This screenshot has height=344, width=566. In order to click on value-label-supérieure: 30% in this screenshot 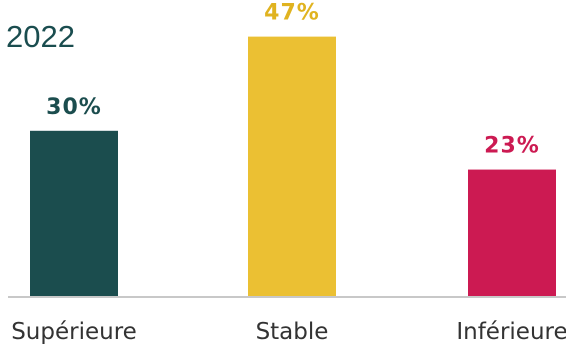, I will do `click(74, 107)`.